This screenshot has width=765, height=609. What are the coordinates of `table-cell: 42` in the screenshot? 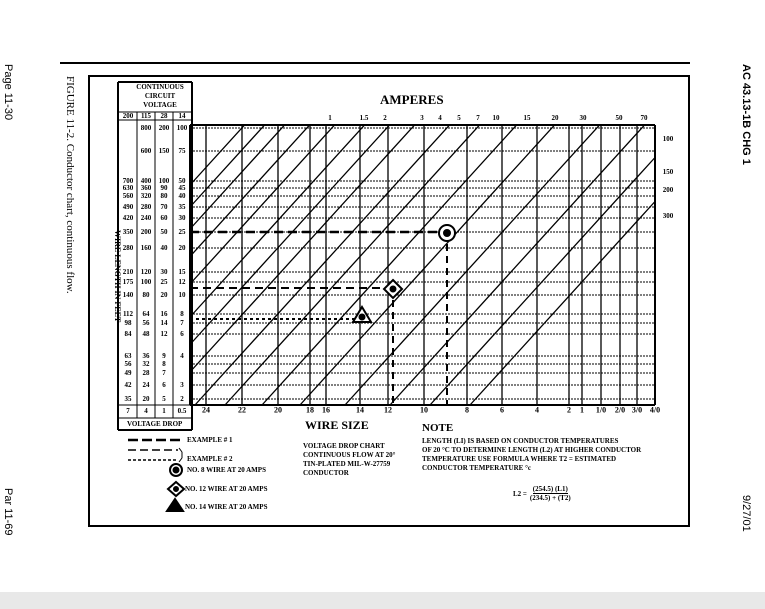 It's located at (128, 385).